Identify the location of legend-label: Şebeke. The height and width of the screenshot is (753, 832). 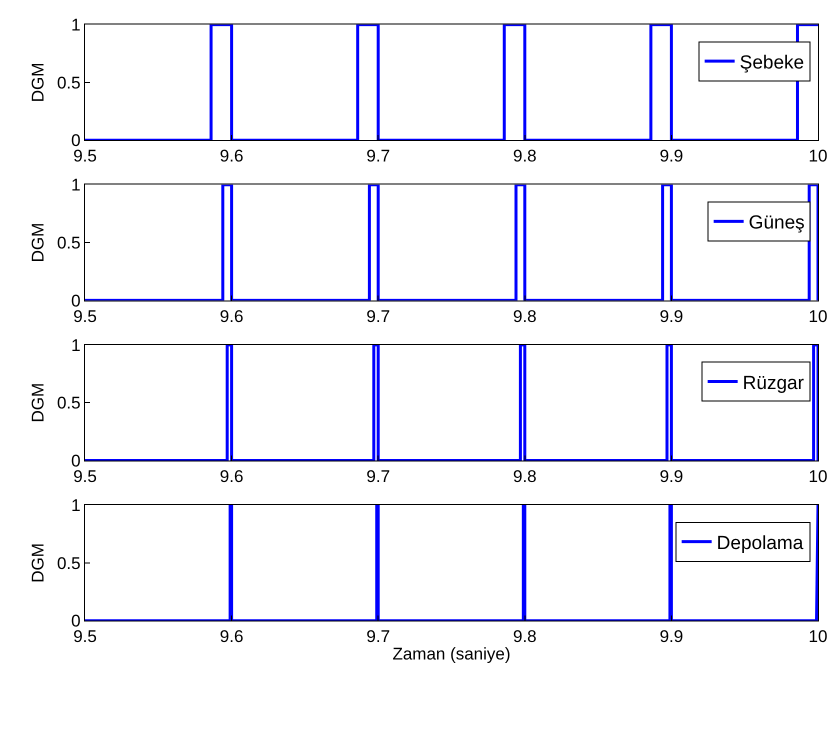
(772, 63).